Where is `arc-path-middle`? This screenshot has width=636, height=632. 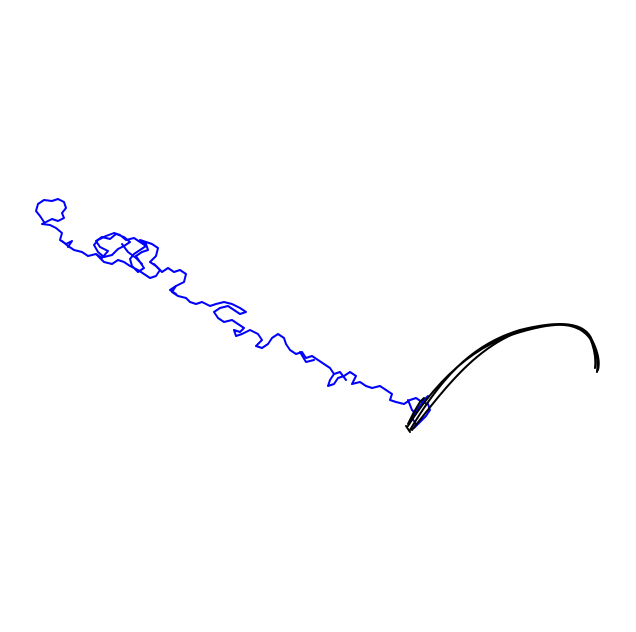
arc-path-middle is located at coordinates (502, 375).